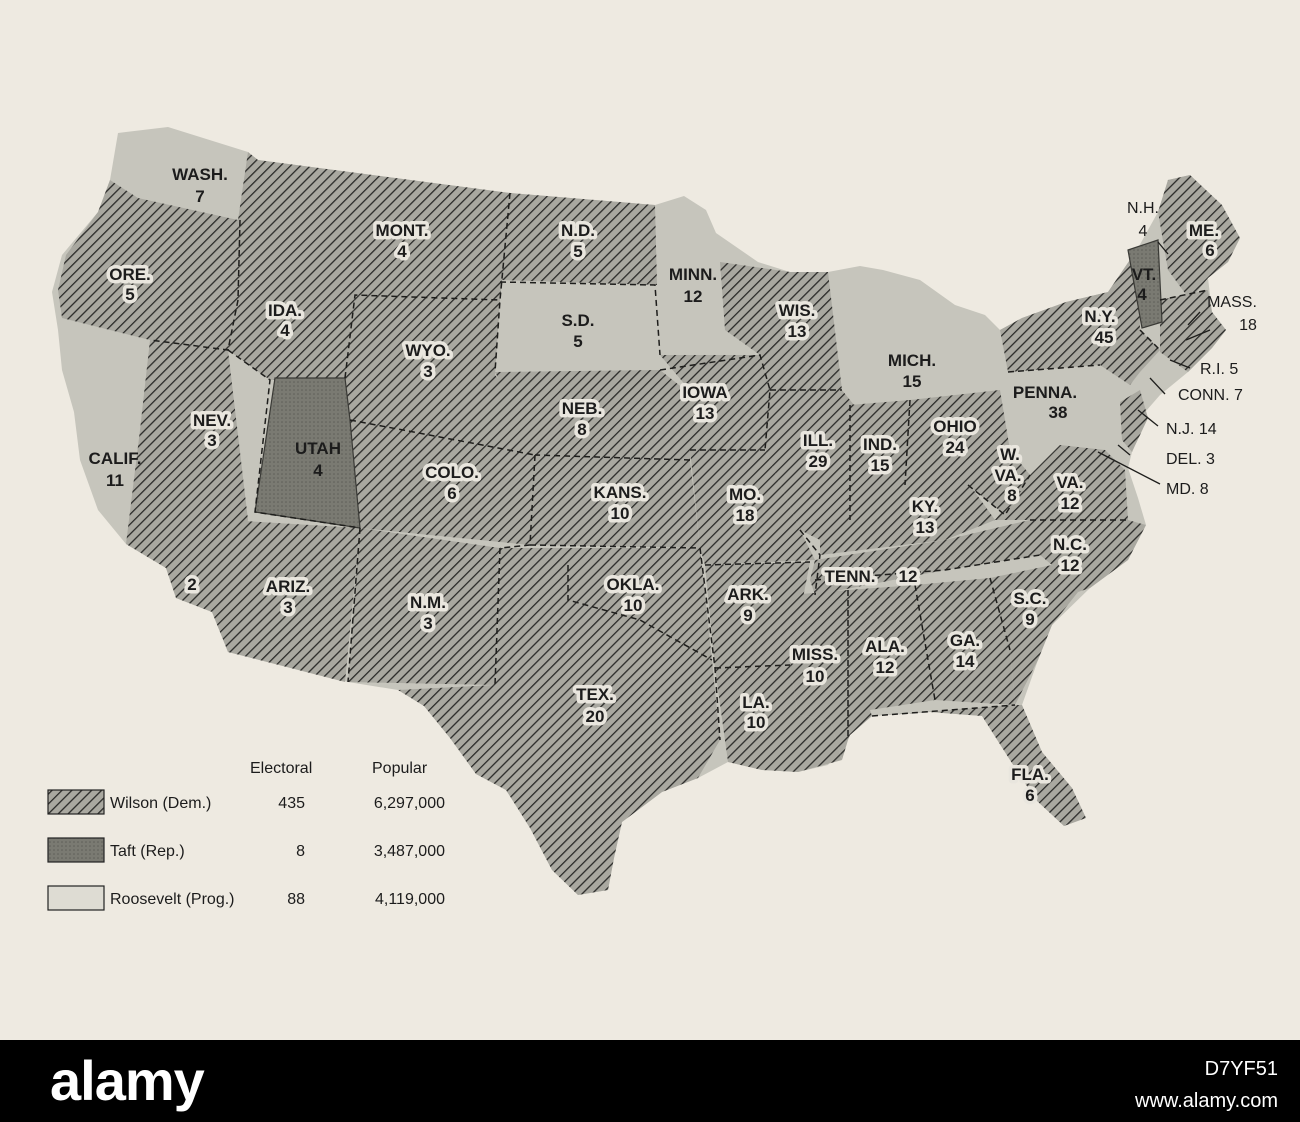 Image resolution: width=1300 pixels, height=1122 pixels. What do you see at coordinates (581, 429) in the screenshot?
I see `votes-neb: 8` at bounding box center [581, 429].